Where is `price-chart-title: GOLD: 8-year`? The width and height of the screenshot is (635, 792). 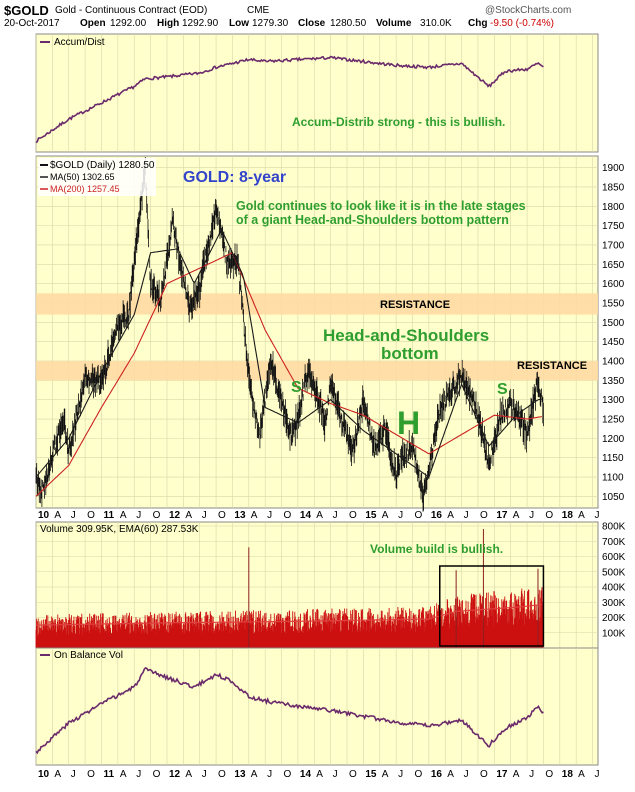
price-chart-title: GOLD: 8-year is located at coordinates (234, 177).